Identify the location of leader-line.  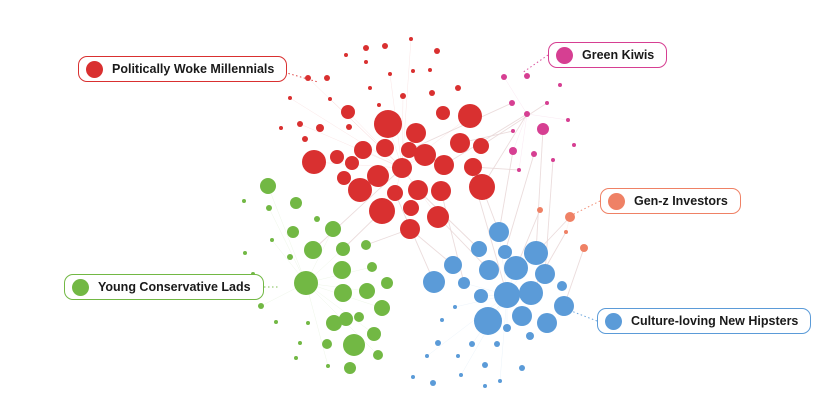
(535, 64).